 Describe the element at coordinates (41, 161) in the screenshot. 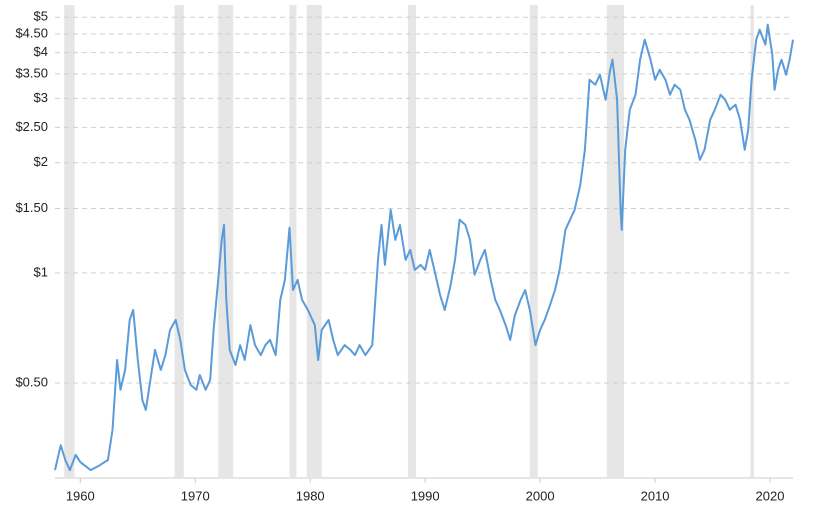

I see `y-tick-label: $2` at that location.